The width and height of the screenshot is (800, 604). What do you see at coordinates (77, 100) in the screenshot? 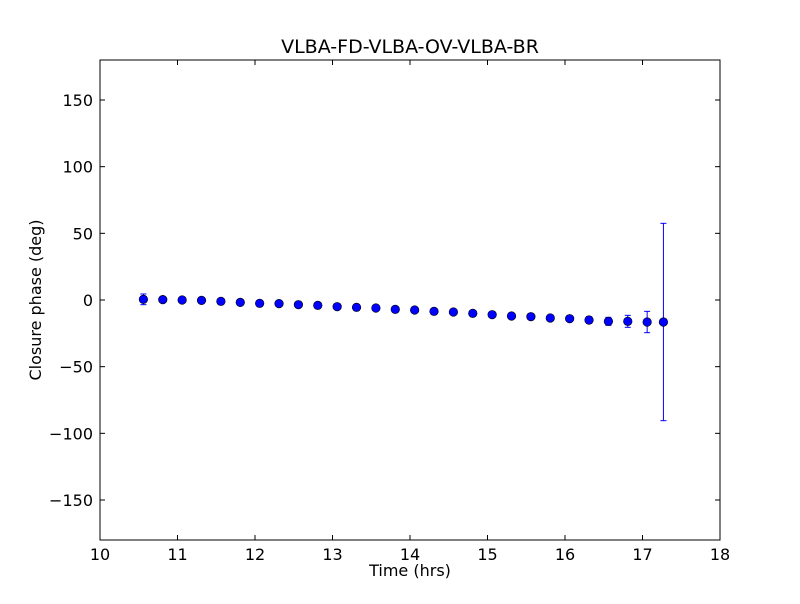
I see `y-tick-label: 150` at bounding box center [77, 100].